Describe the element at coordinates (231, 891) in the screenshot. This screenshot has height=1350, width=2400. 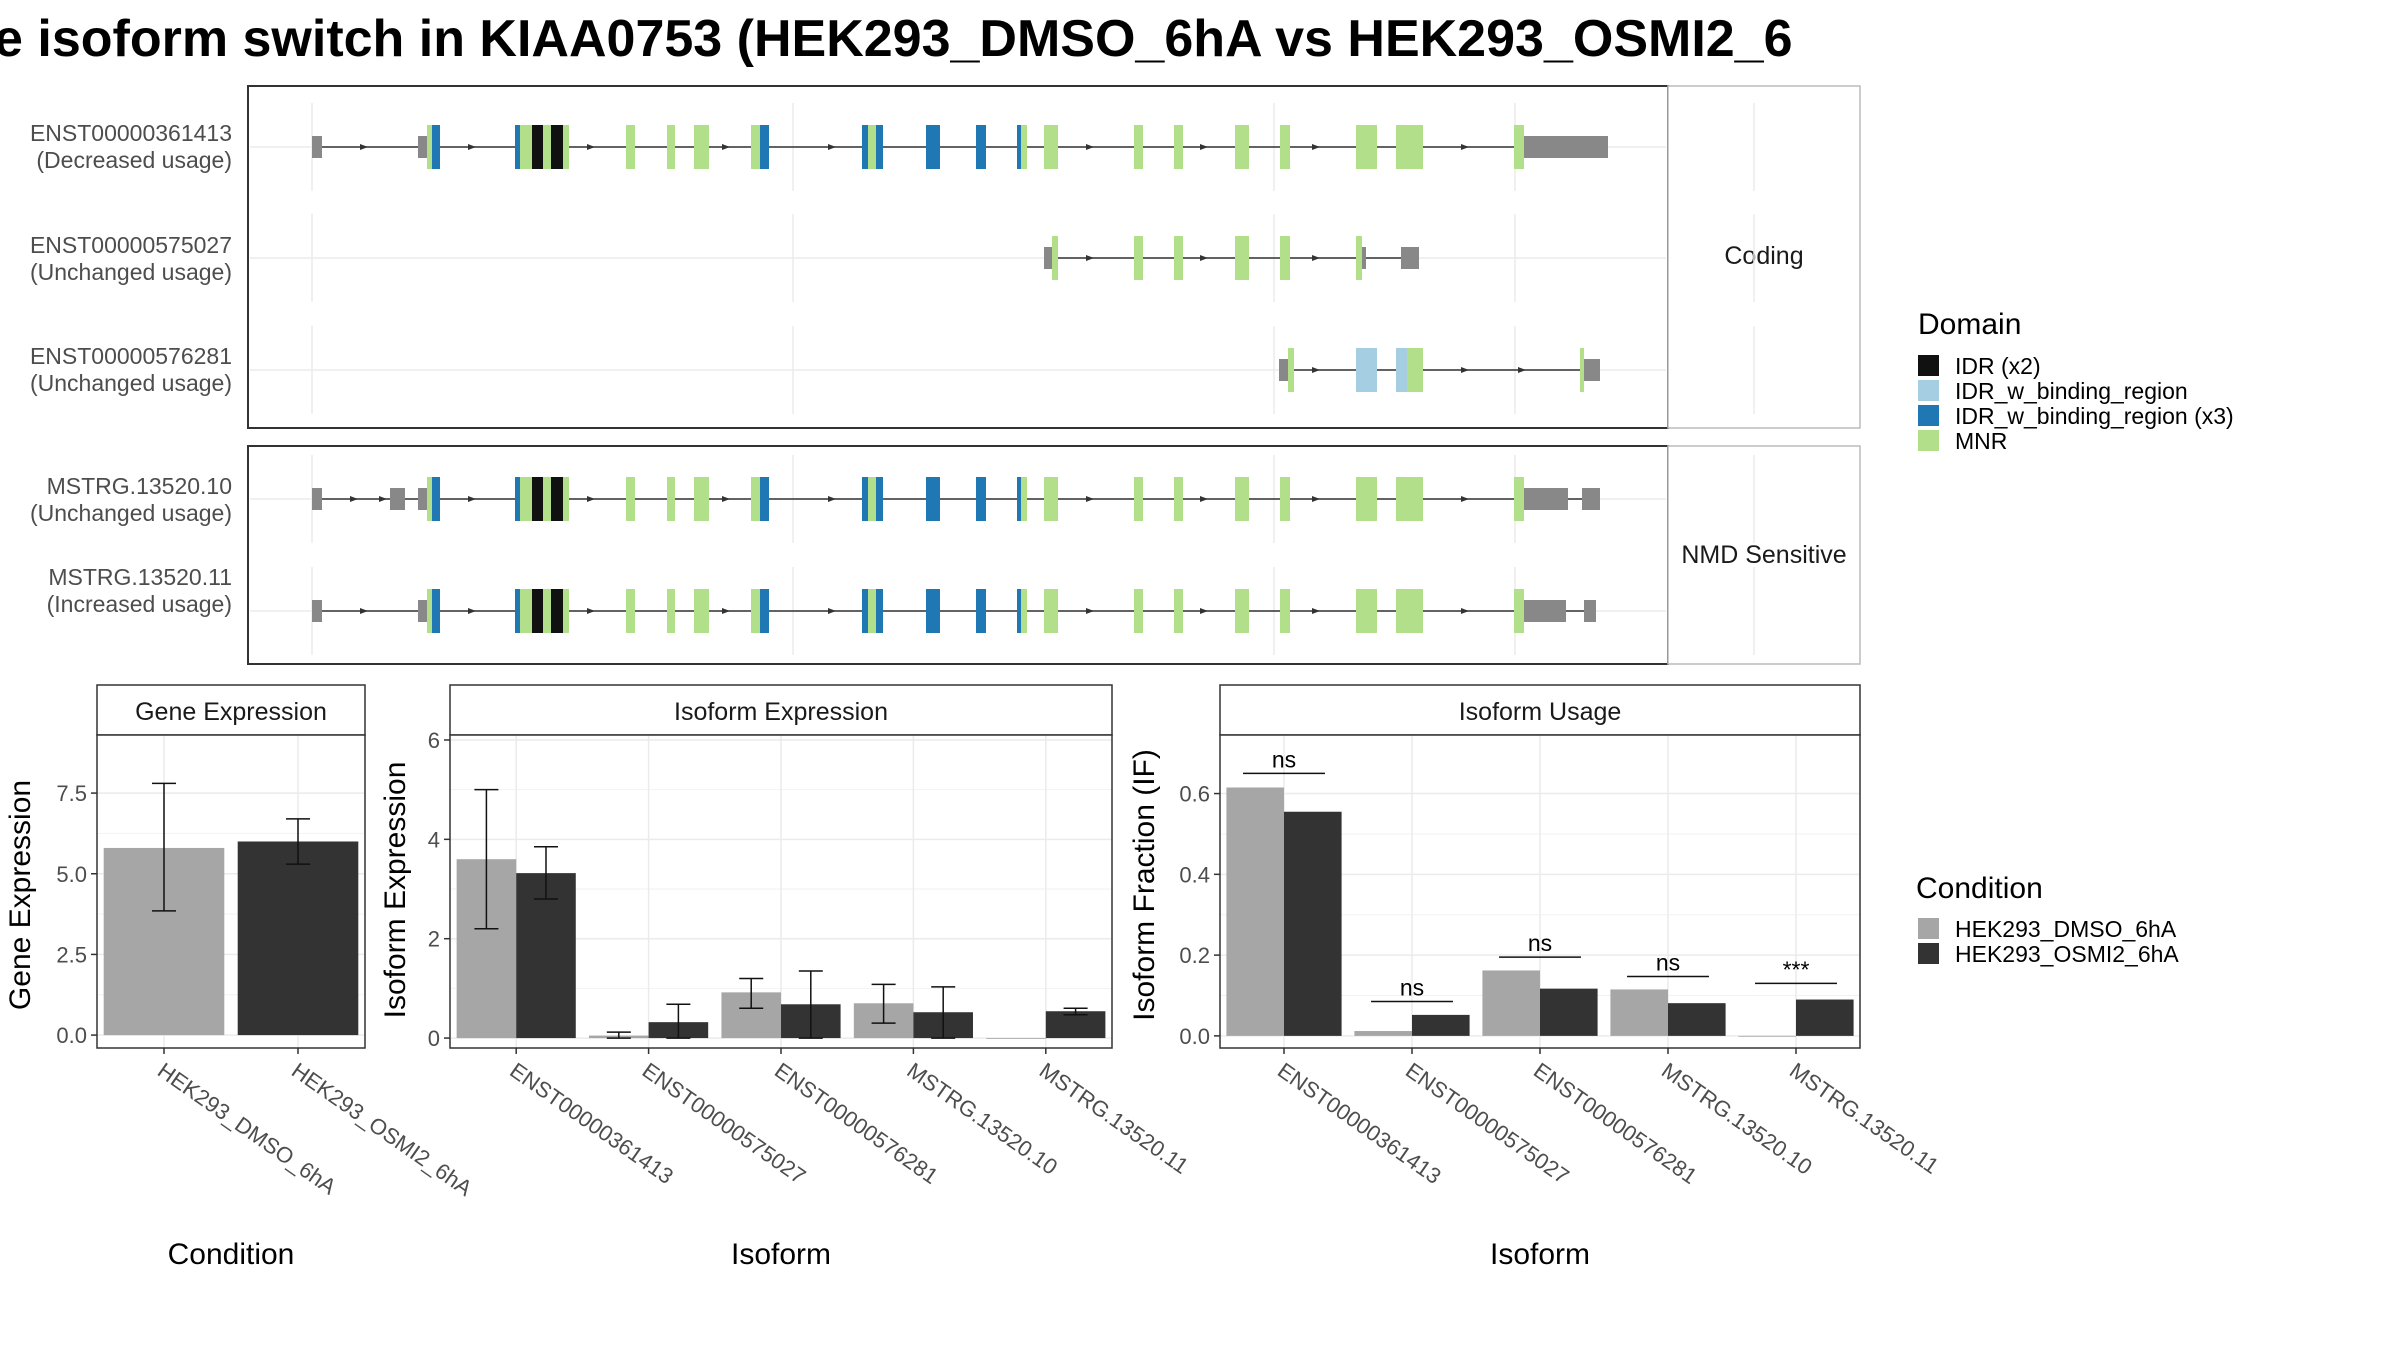
I see `plot-frame` at that location.